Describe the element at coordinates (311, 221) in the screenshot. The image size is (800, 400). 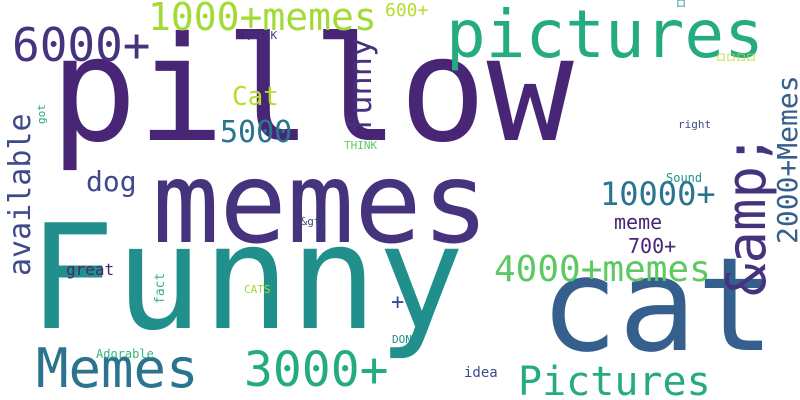
I see `word-gt: :&gt;` at that location.